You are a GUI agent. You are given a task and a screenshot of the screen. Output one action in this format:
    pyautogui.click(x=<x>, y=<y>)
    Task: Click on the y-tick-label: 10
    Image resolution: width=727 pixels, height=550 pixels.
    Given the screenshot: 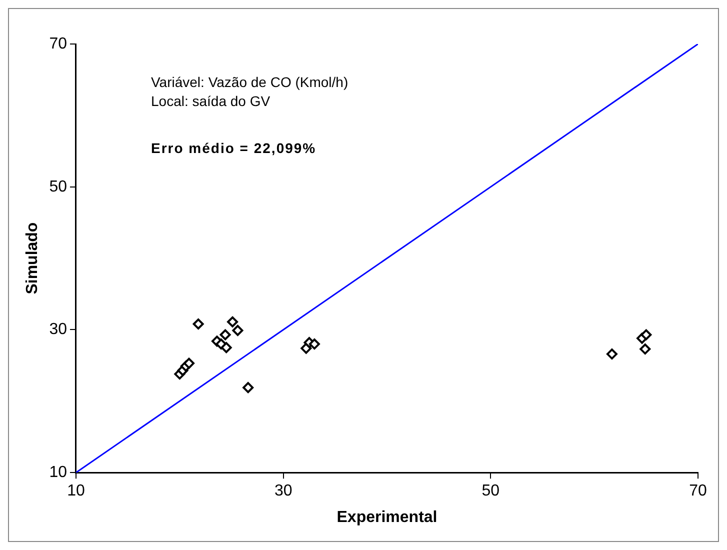 What is the action you would take?
    pyautogui.click(x=58, y=473)
    